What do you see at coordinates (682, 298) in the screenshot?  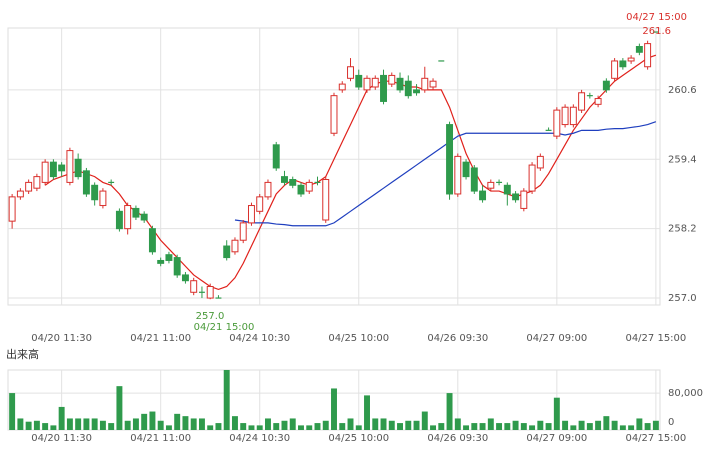 I see `y-tick-label: 257.0` at bounding box center [682, 298].